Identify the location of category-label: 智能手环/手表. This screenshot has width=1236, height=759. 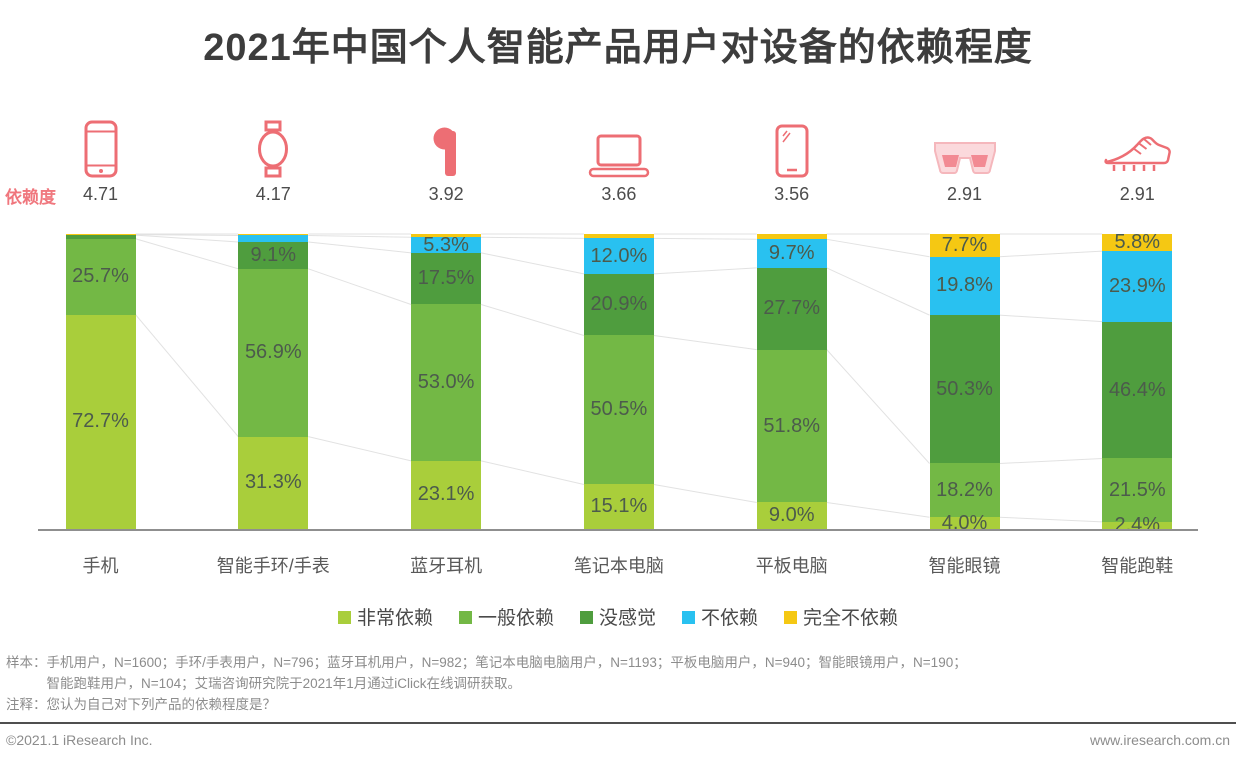
(273, 566).